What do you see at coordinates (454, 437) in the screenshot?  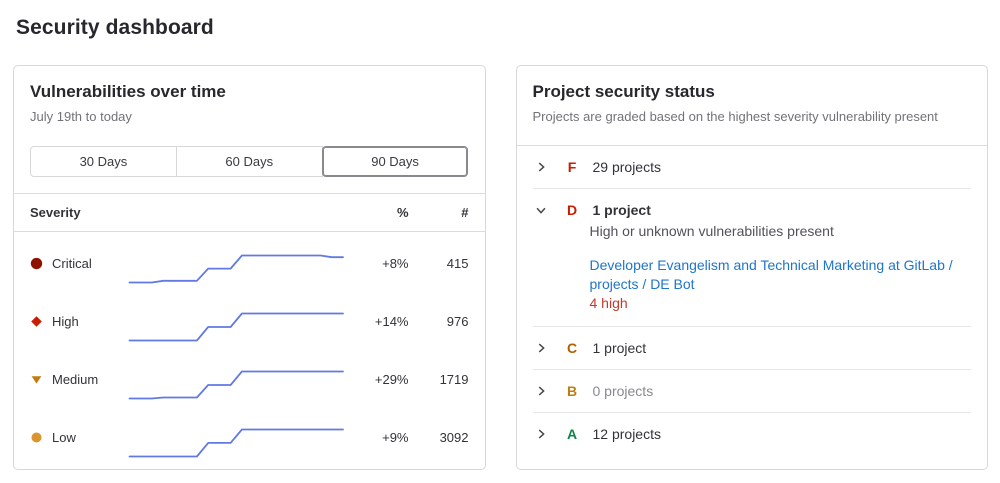 I see `vulnerability-count: 3092` at bounding box center [454, 437].